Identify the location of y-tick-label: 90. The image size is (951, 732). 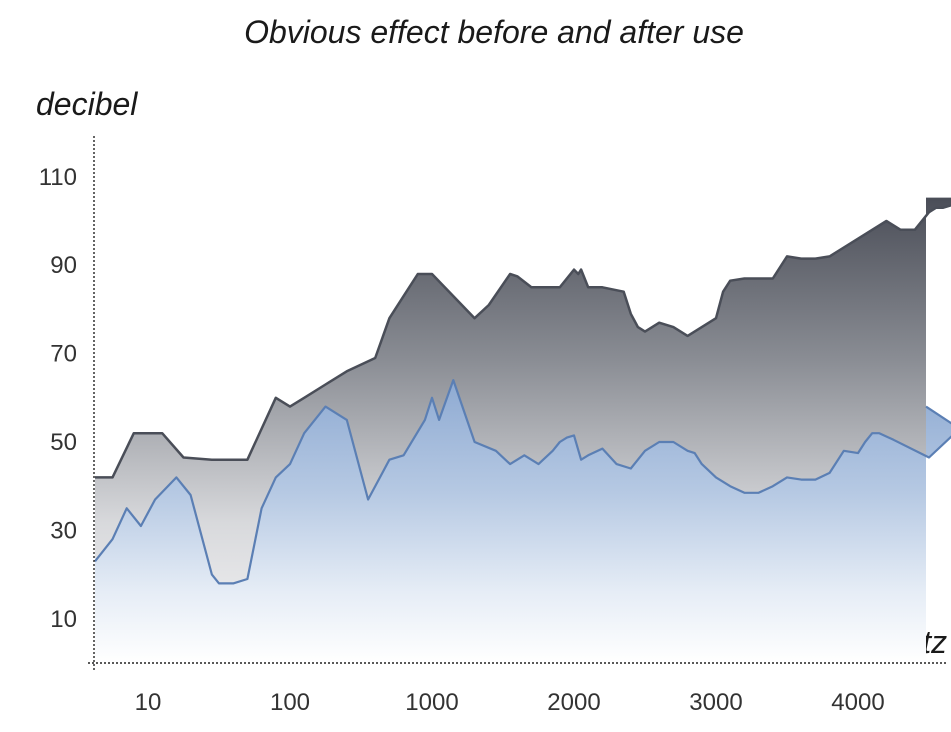
(63, 265).